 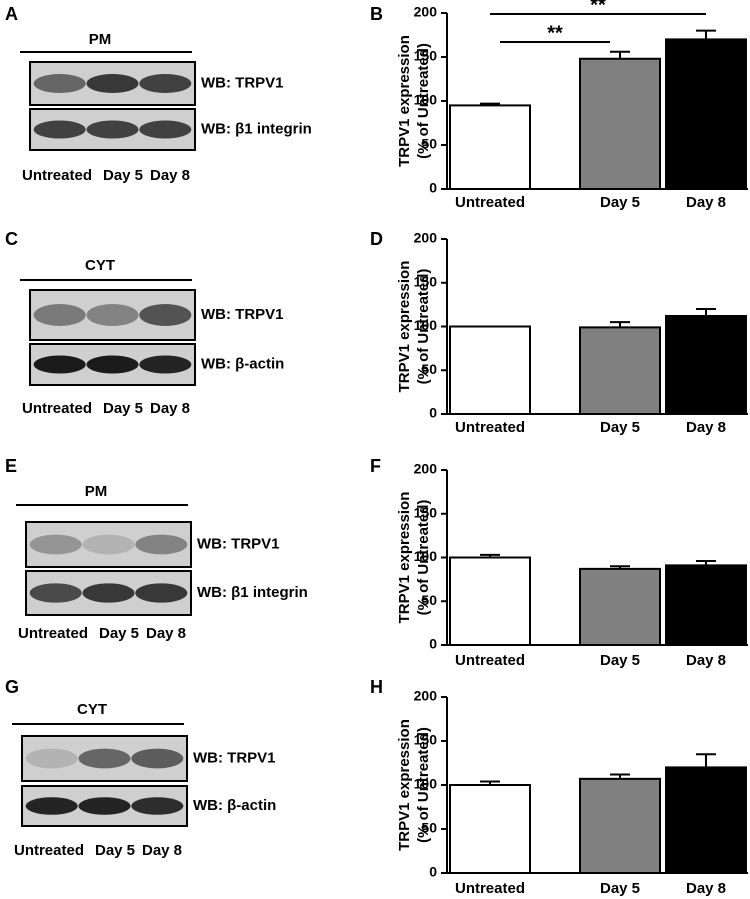 What do you see at coordinates (11, 466) in the screenshot?
I see `panel-letter: E` at bounding box center [11, 466].